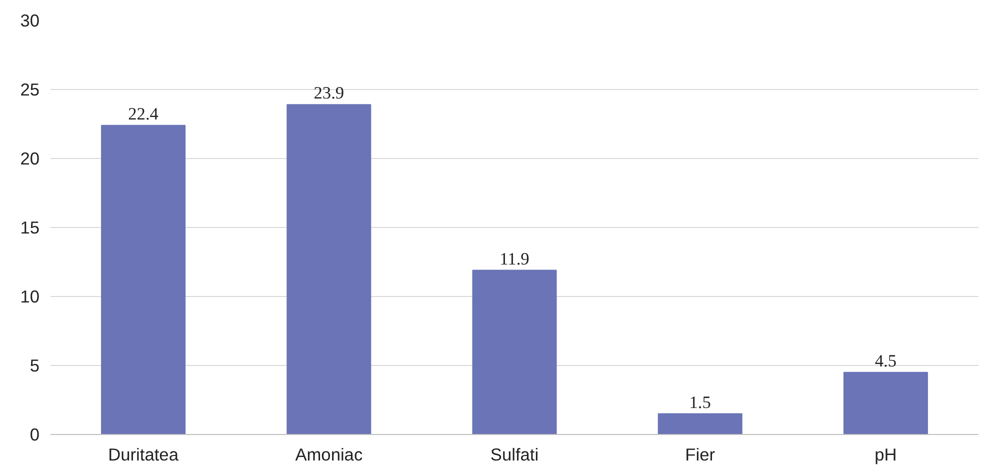 The width and height of the screenshot is (988, 467). Describe the element at coordinates (700, 402) in the screenshot. I see `data-label: 1.5` at that location.